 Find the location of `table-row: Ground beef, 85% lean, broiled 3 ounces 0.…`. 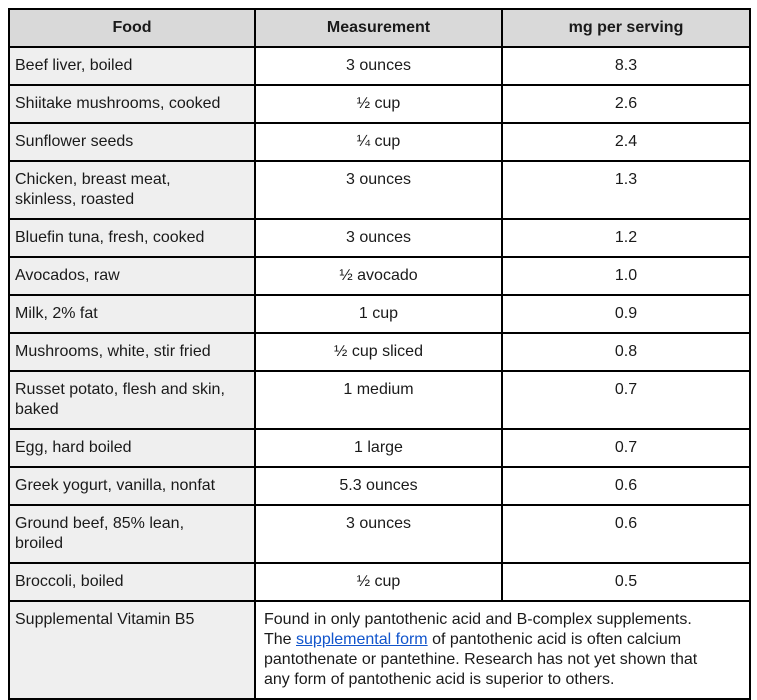

table-row: Ground beef, 85% lean, broiled 3 ounces 0.… is located at coordinates (379, 534).